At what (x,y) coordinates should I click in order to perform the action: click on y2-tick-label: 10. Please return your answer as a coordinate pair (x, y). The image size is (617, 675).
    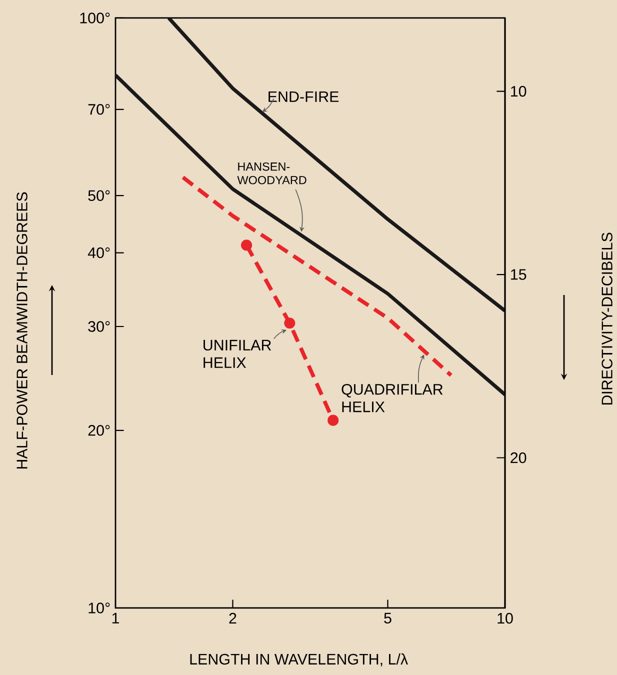
    Looking at the image, I should click on (518, 91).